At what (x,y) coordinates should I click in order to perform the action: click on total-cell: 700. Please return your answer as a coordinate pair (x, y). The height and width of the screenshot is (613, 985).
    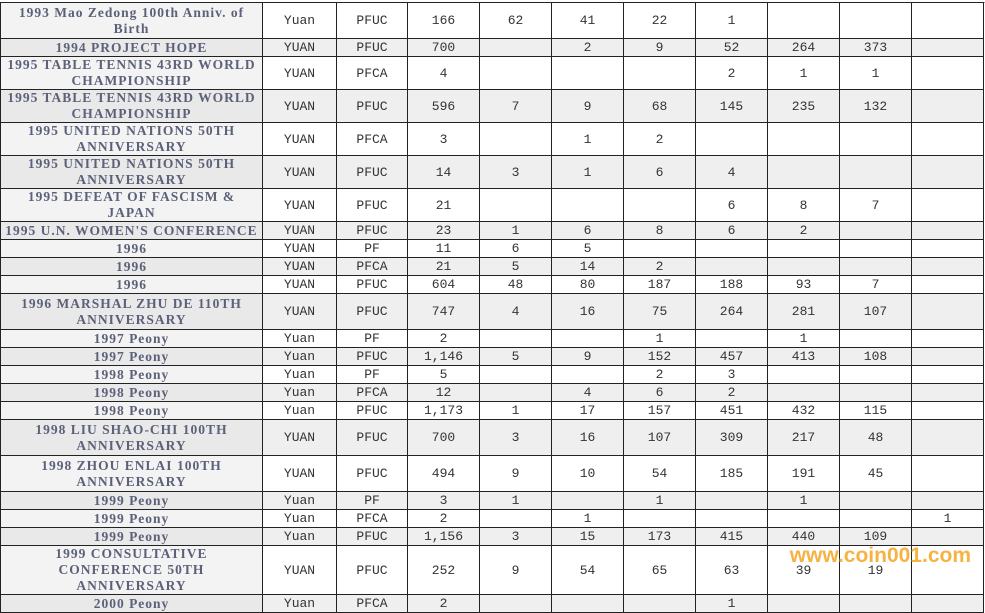
    Looking at the image, I should click on (443, 437).